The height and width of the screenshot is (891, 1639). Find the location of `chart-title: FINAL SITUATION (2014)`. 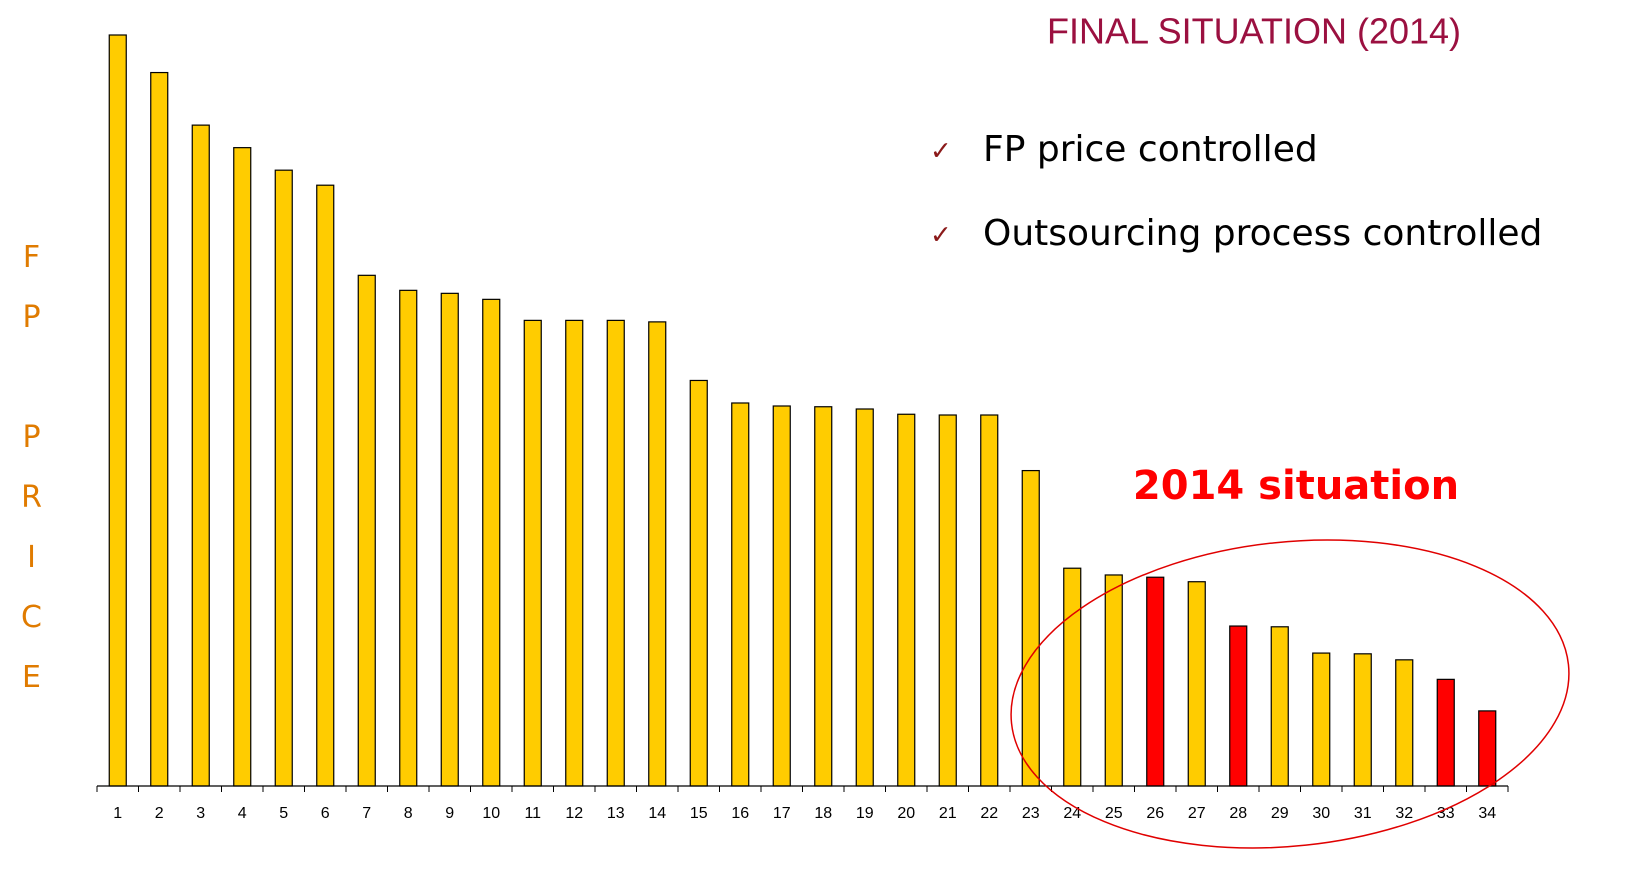

chart-title: FINAL SITUATION (2014) is located at coordinates (1254, 31).